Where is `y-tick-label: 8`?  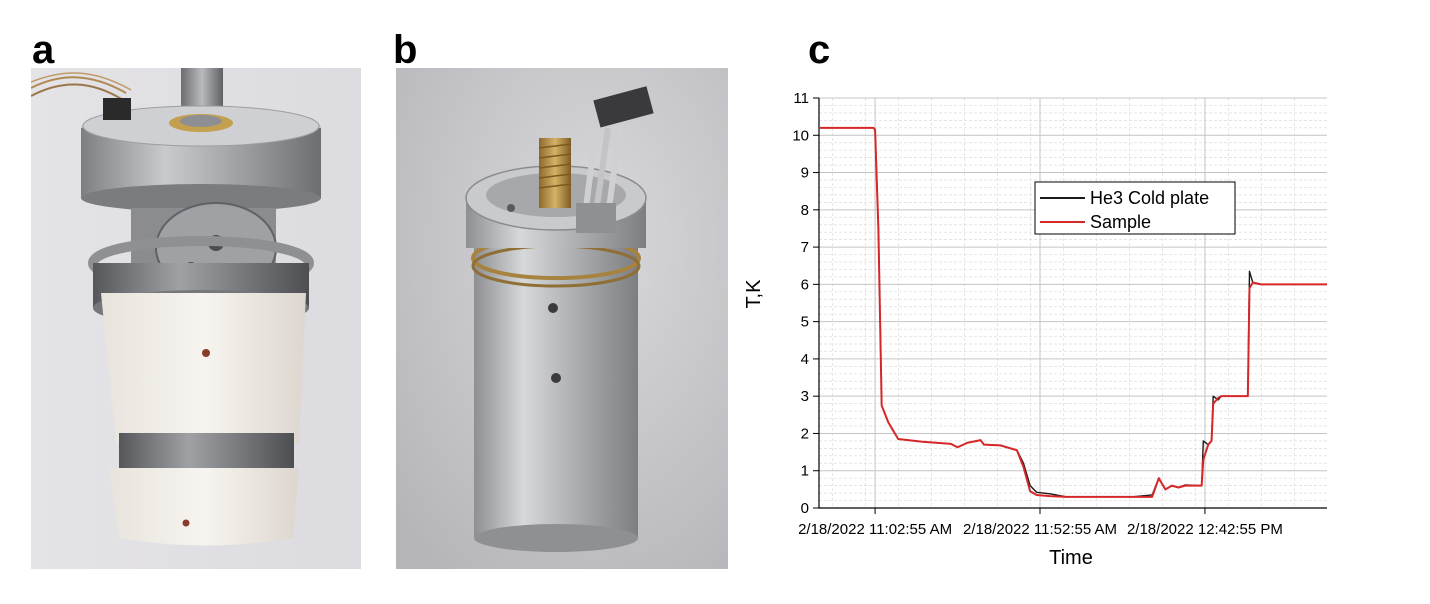 y-tick-label: 8 is located at coordinates (805, 210).